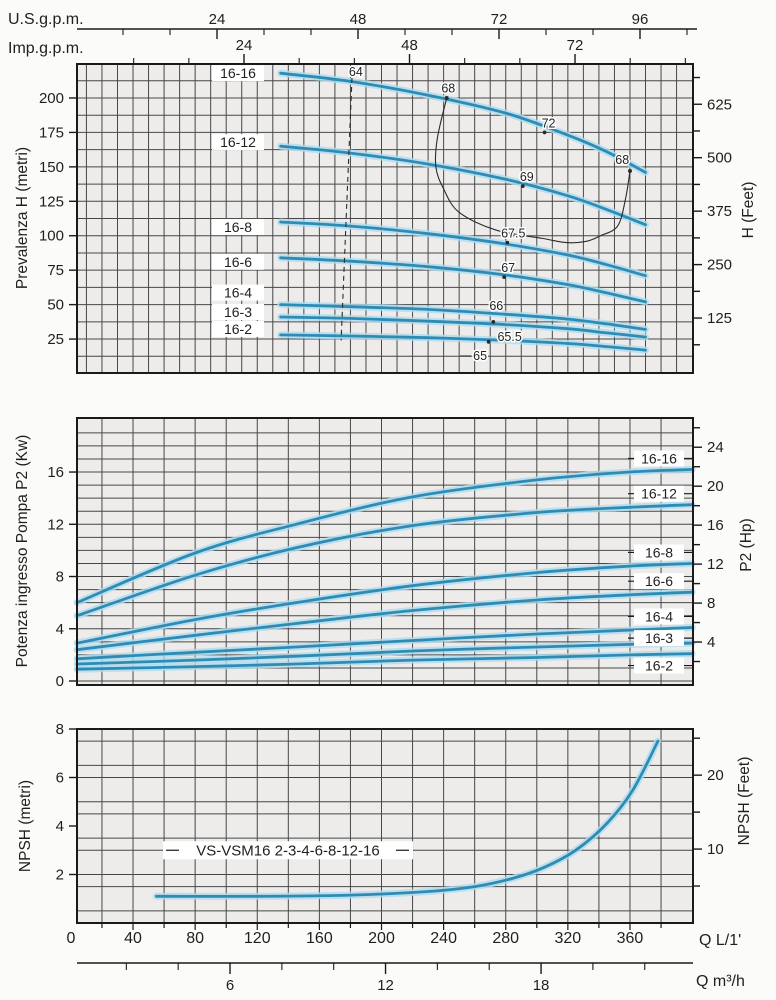 This screenshot has width=776, height=1000. Describe the element at coordinates (230, 985) in the screenshot. I see `m3h-tick-label: 6` at that location.